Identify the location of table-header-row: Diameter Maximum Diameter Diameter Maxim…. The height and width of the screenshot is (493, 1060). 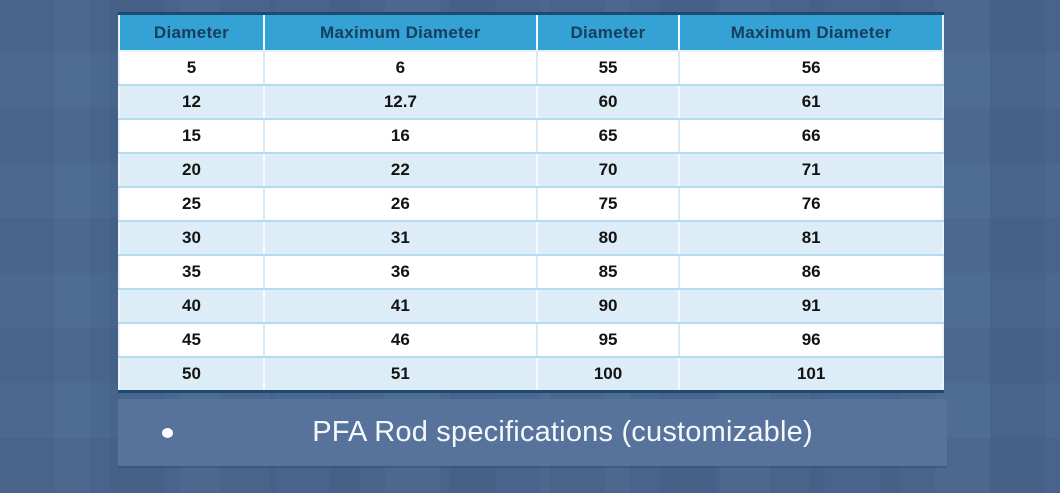
(531, 32).